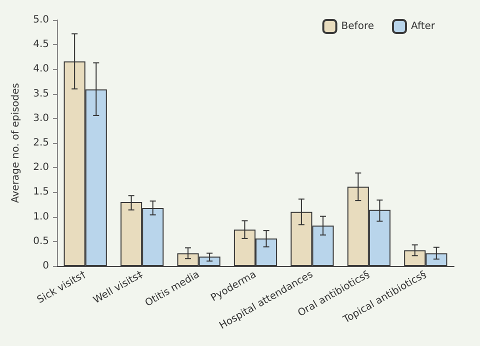  I want to click on y-tick-label: 0, so click(45, 266).